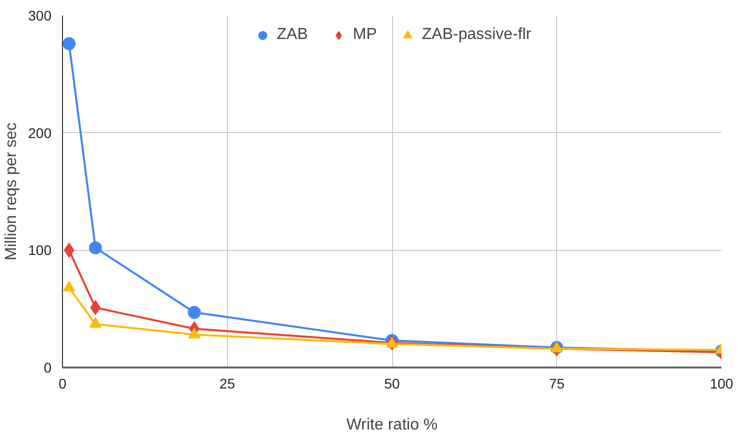 This screenshot has width=739, height=436. What do you see at coordinates (556, 384) in the screenshot?
I see `x-tick-label: 75` at bounding box center [556, 384].